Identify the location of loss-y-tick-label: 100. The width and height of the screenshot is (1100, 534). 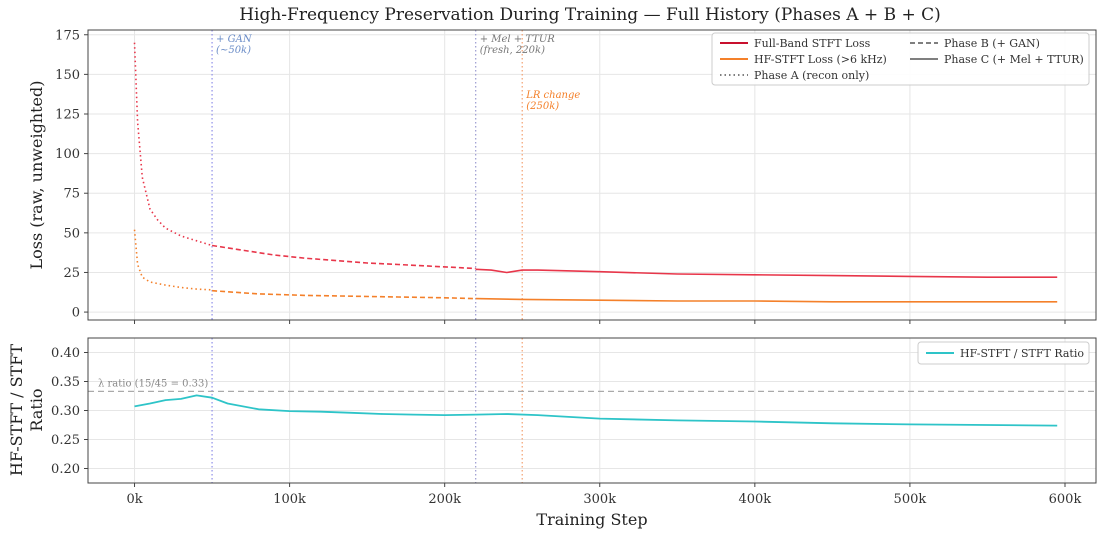
(67, 154).